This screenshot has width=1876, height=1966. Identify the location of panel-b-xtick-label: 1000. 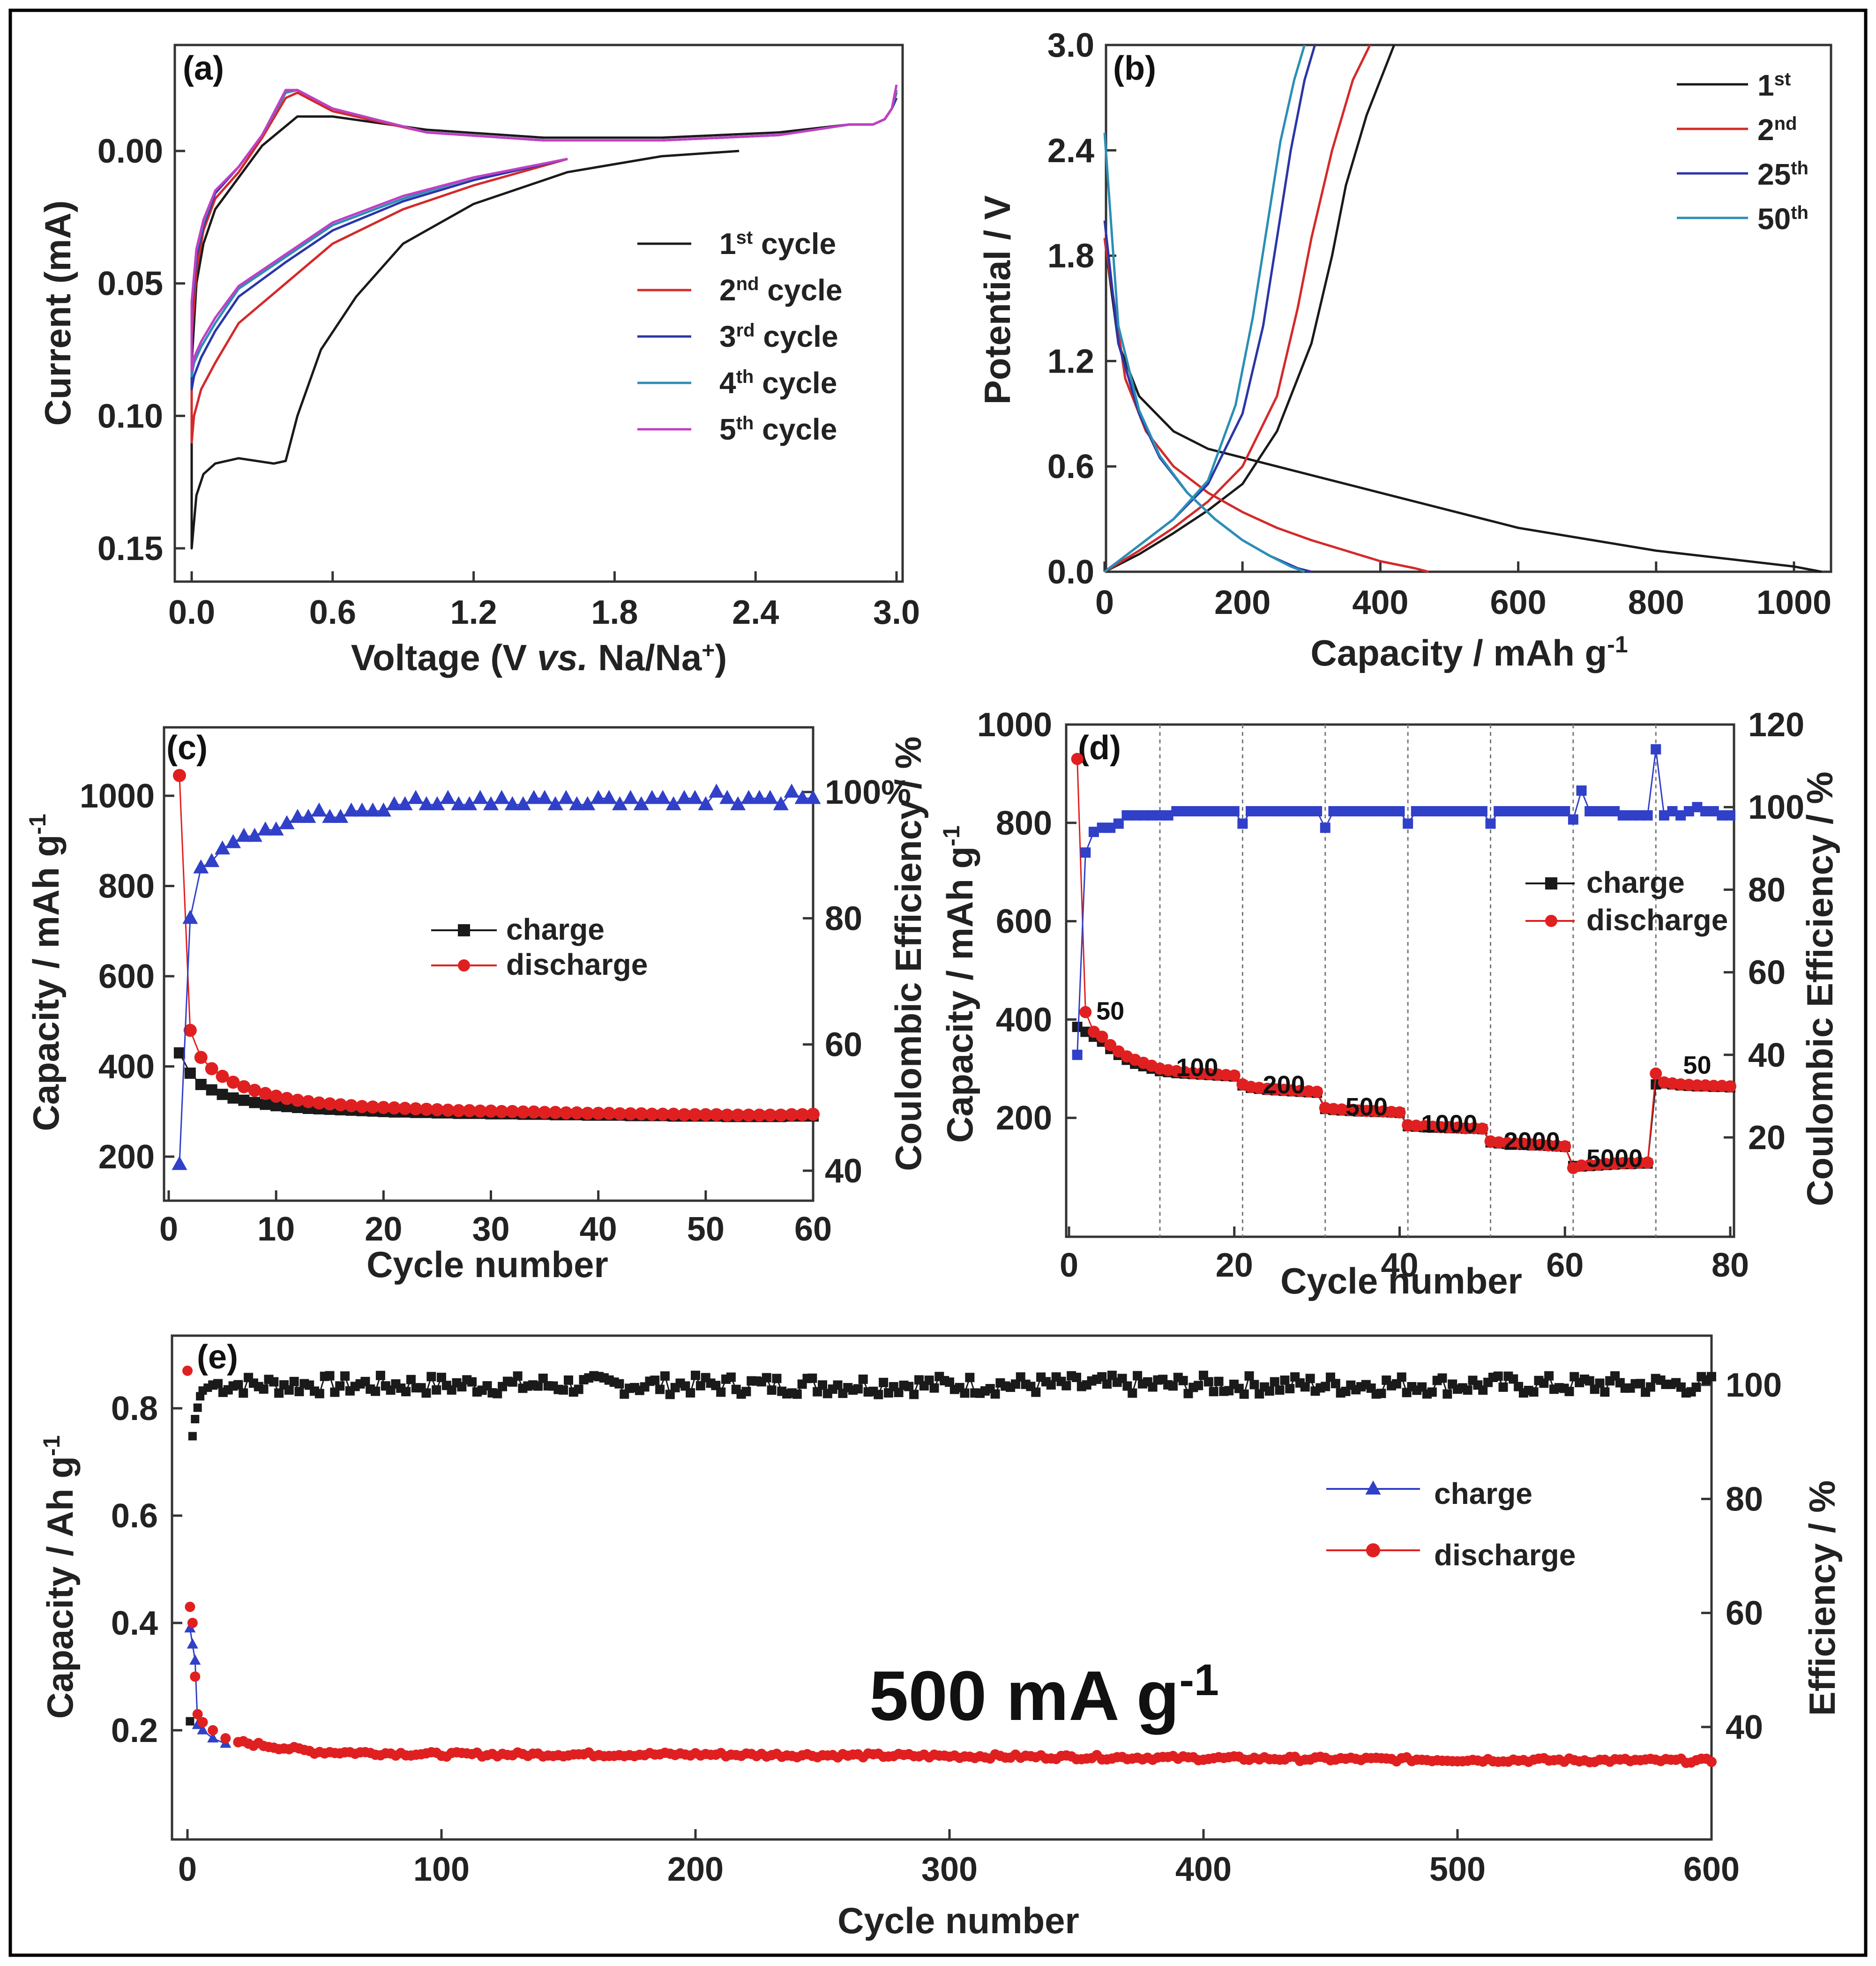
(1793, 602).